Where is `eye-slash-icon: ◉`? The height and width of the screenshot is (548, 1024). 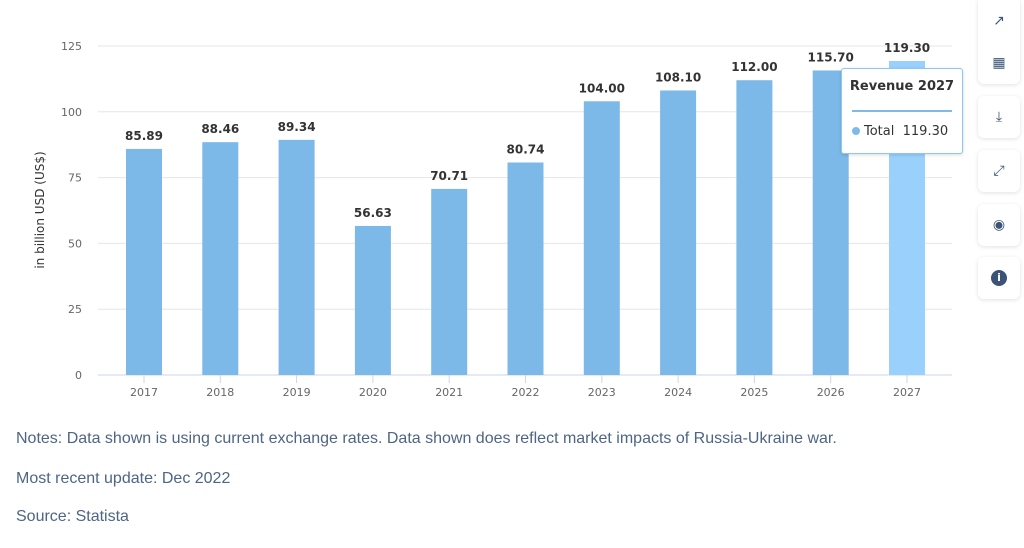 eye-slash-icon: ◉ is located at coordinates (999, 225).